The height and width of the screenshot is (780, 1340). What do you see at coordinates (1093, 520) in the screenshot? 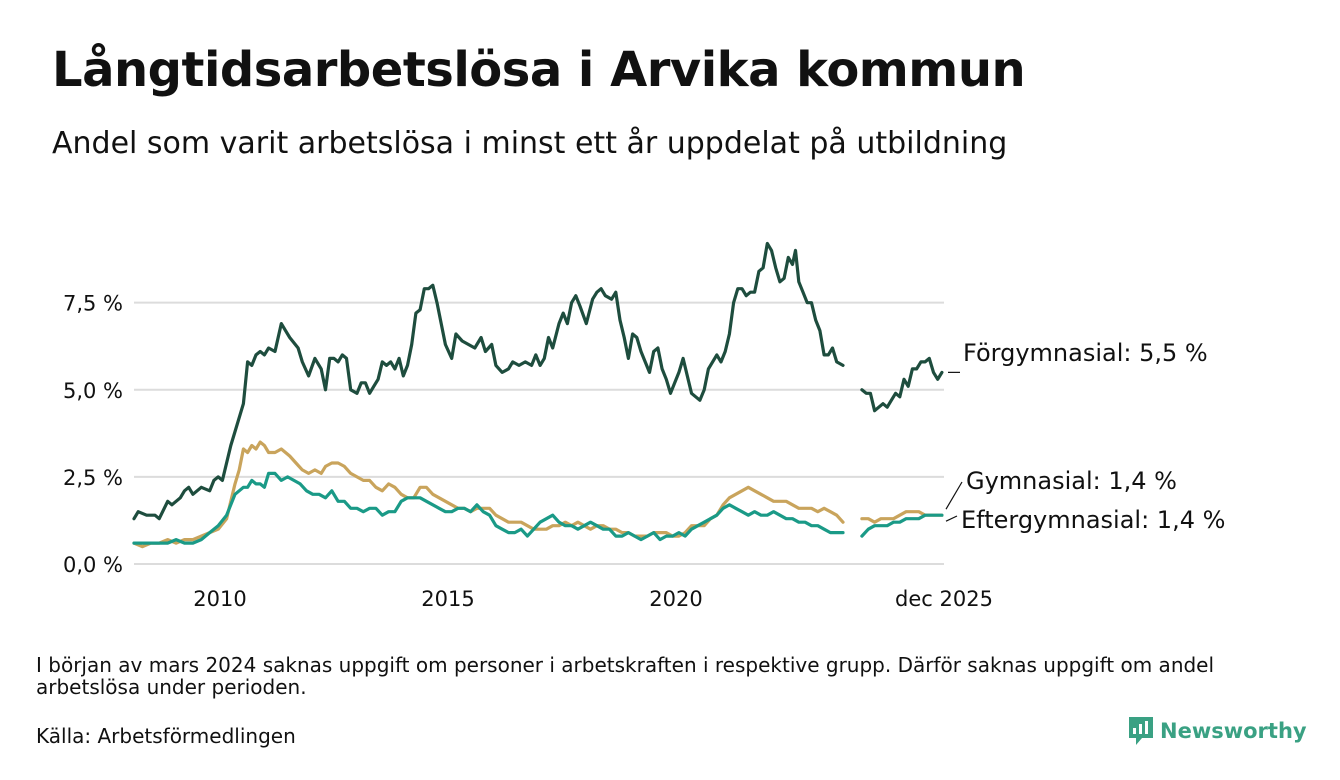
I see `series-label-eftergymnasial: Eftergymnasial: 1,4 %` at bounding box center [1093, 520].